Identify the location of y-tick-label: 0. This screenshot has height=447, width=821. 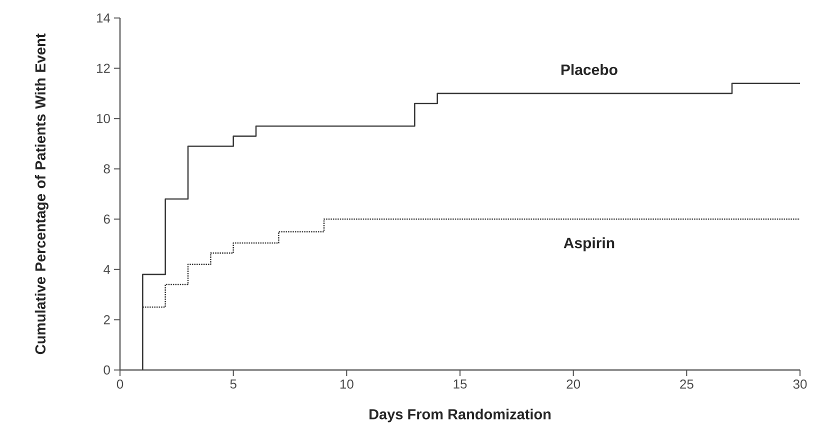
(107, 370).